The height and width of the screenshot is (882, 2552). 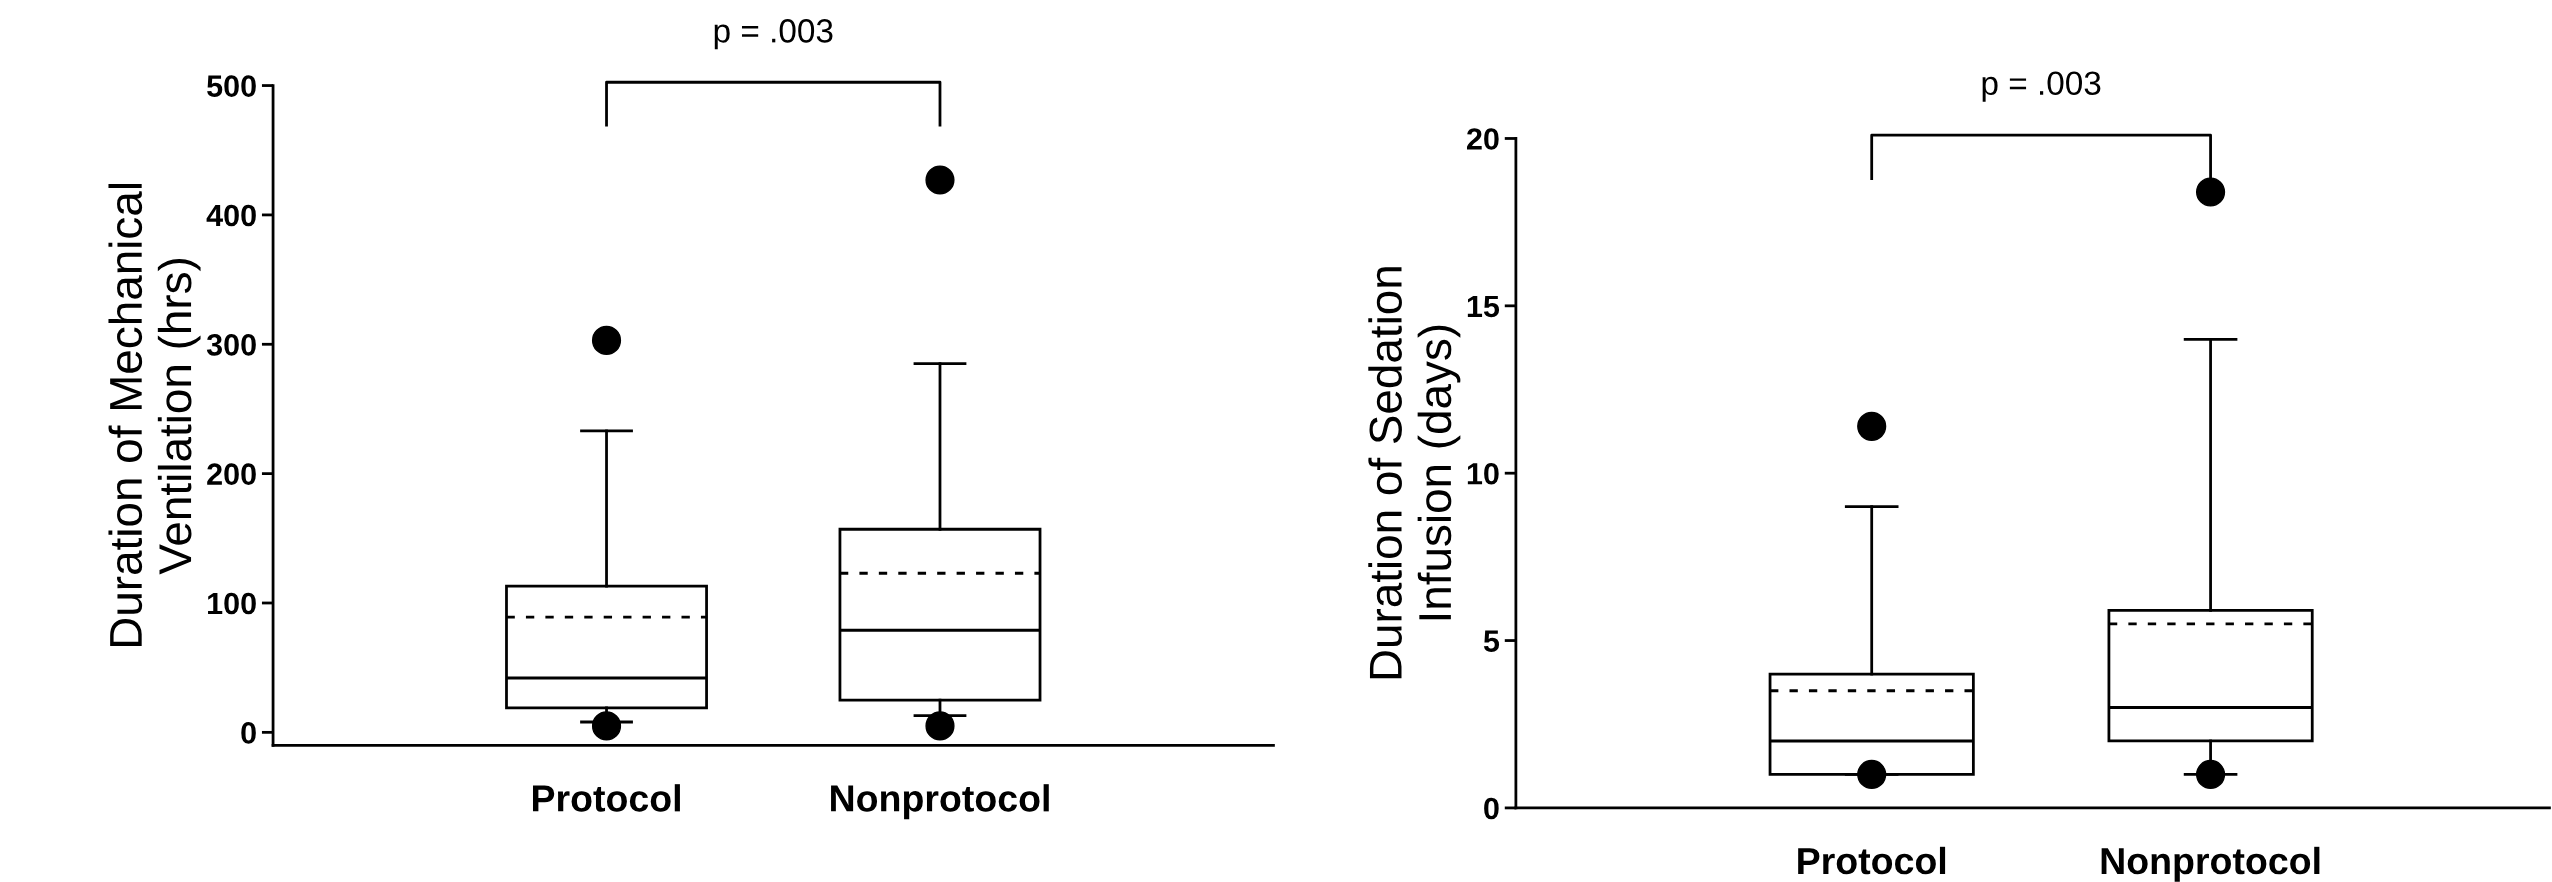 What do you see at coordinates (1482, 139) in the screenshot?
I see `y-tick-label: 20` at bounding box center [1482, 139].